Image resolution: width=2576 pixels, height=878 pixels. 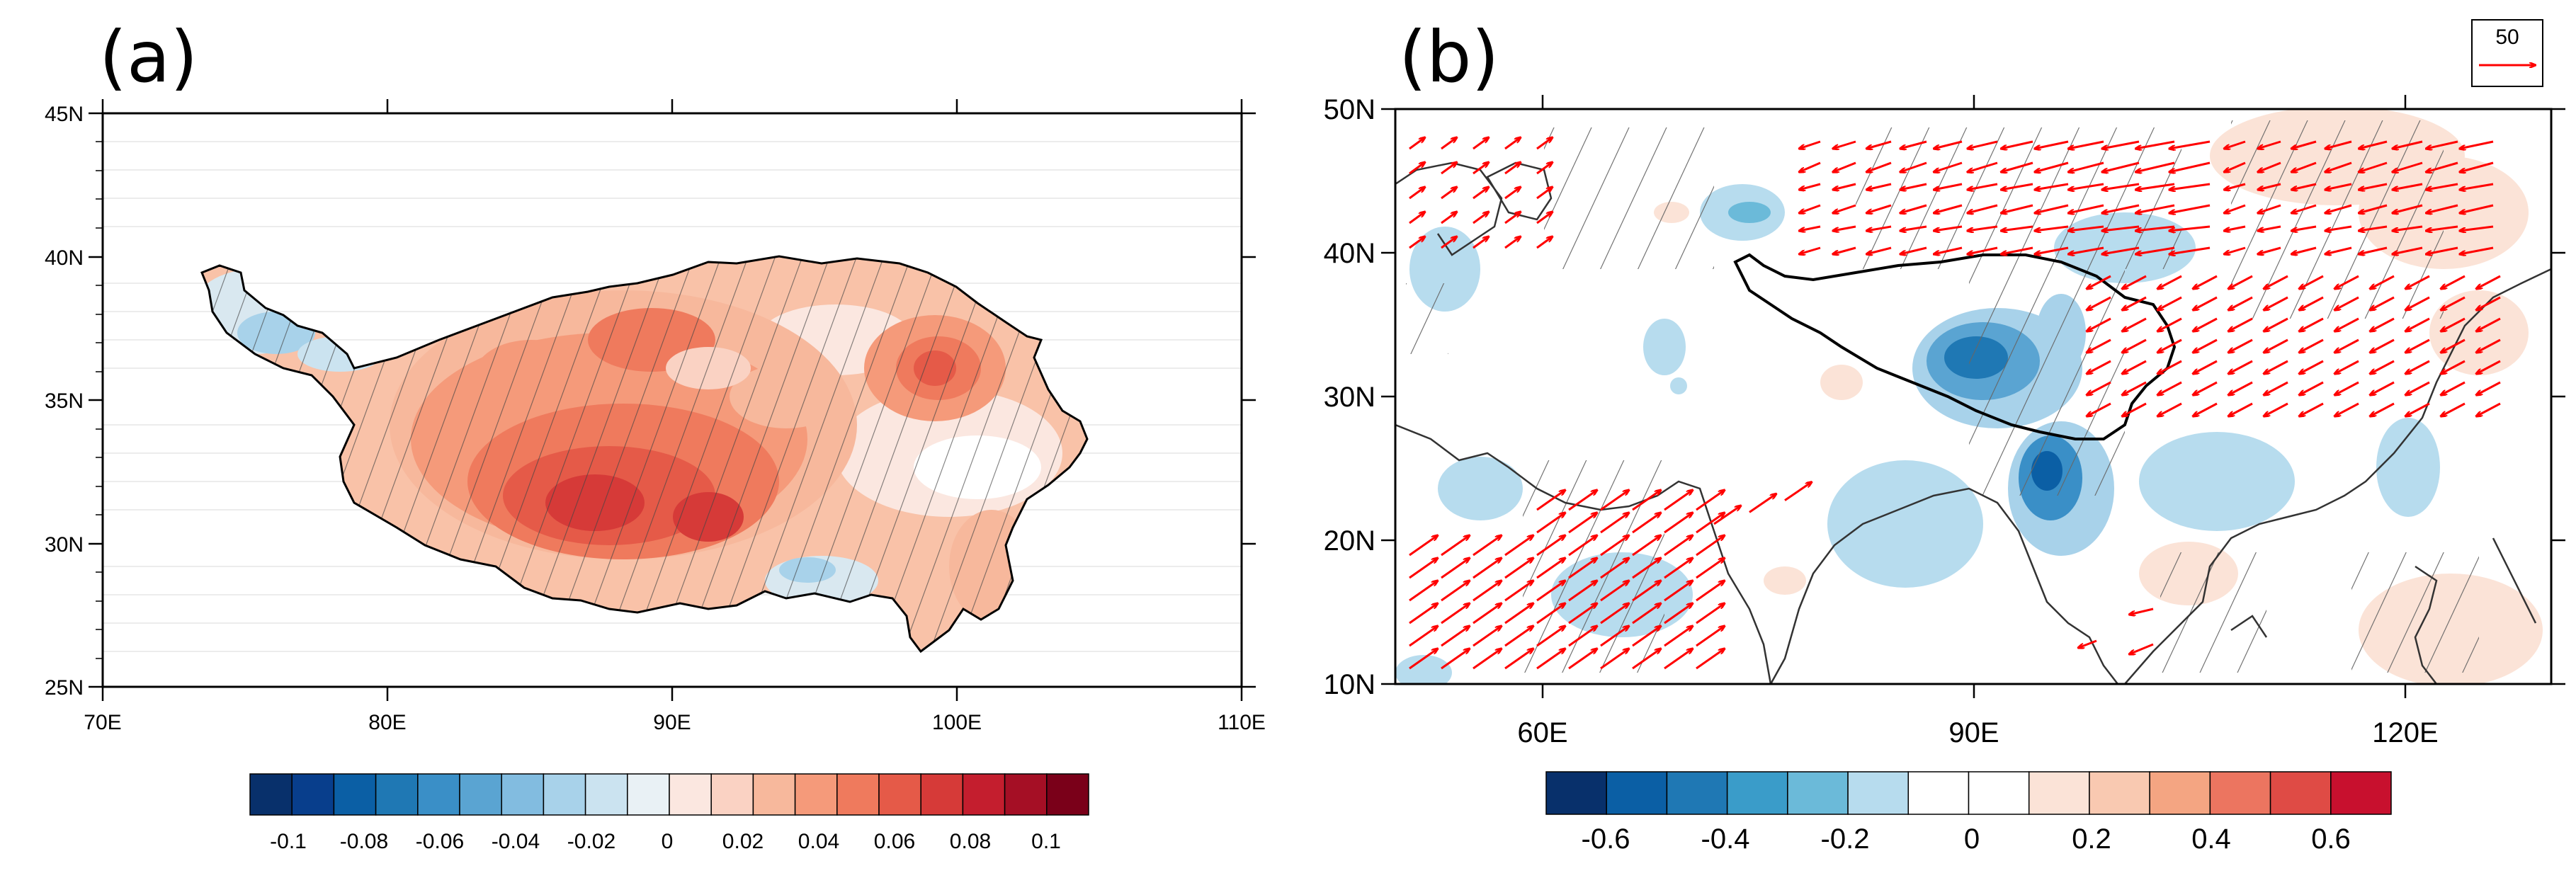 What do you see at coordinates (440, 841) in the screenshot?
I see `panel-a-cb-label: -0.06` at bounding box center [440, 841].